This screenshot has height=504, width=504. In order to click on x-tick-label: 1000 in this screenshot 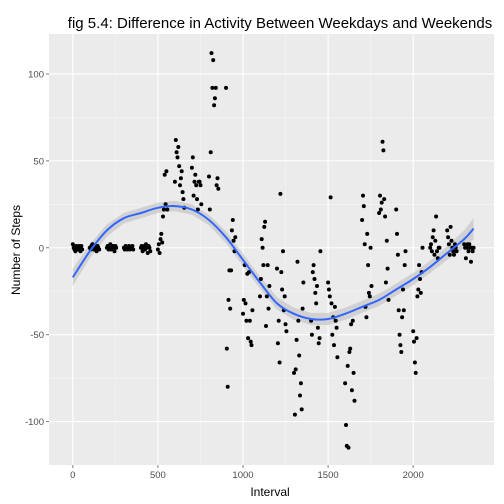, I will do `click(242, 475)`.